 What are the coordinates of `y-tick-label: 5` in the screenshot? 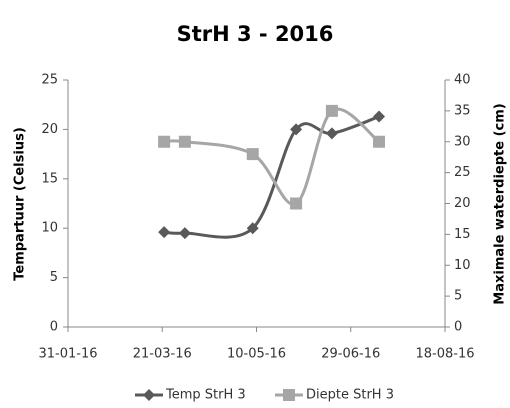 It's located at (54, 277).